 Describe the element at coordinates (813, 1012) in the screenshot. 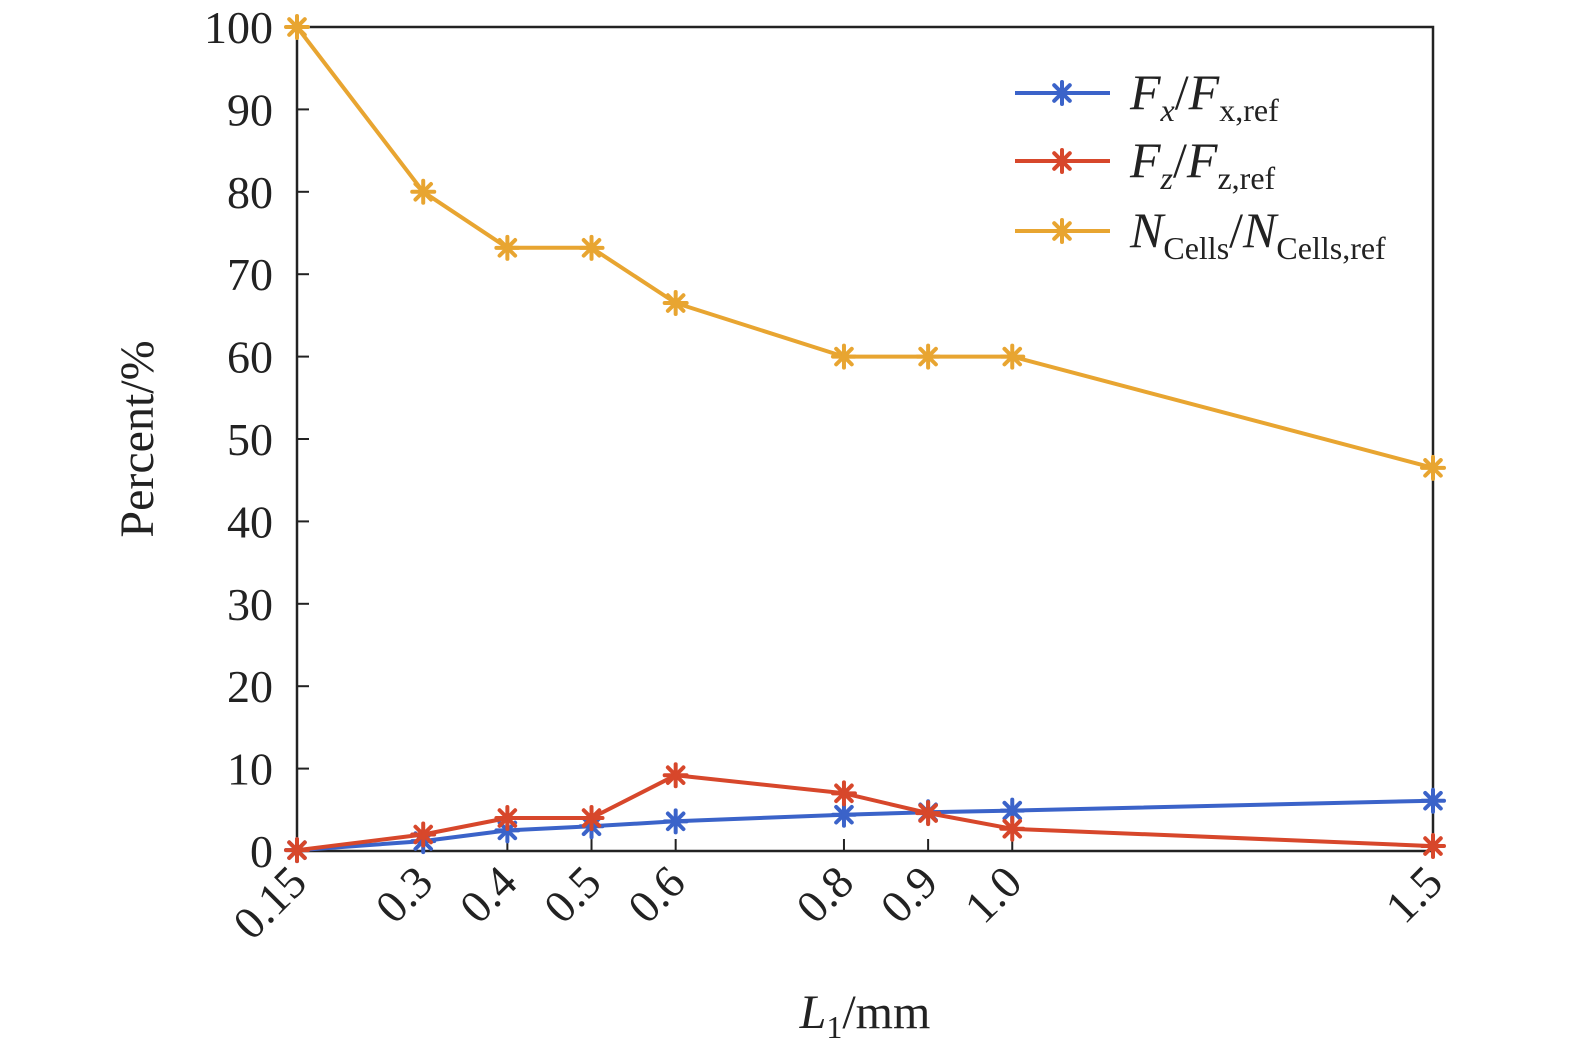

I see `x-axis-label-symbol: L` at that location.